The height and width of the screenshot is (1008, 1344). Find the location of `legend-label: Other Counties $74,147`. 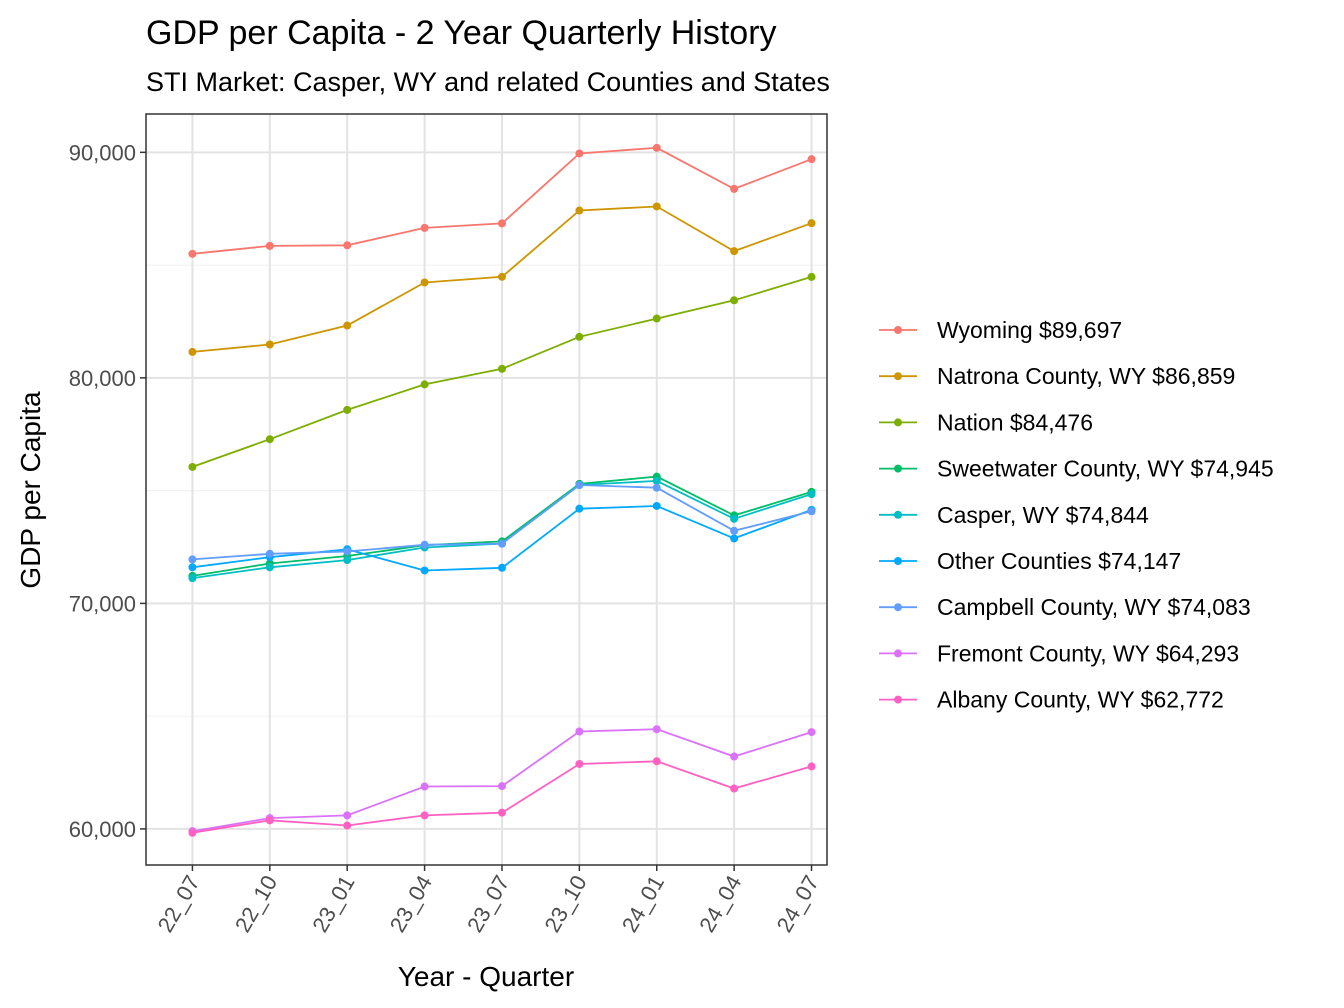

legend-label: Other Counties $74,147 is located at coordinates (1059, 561).